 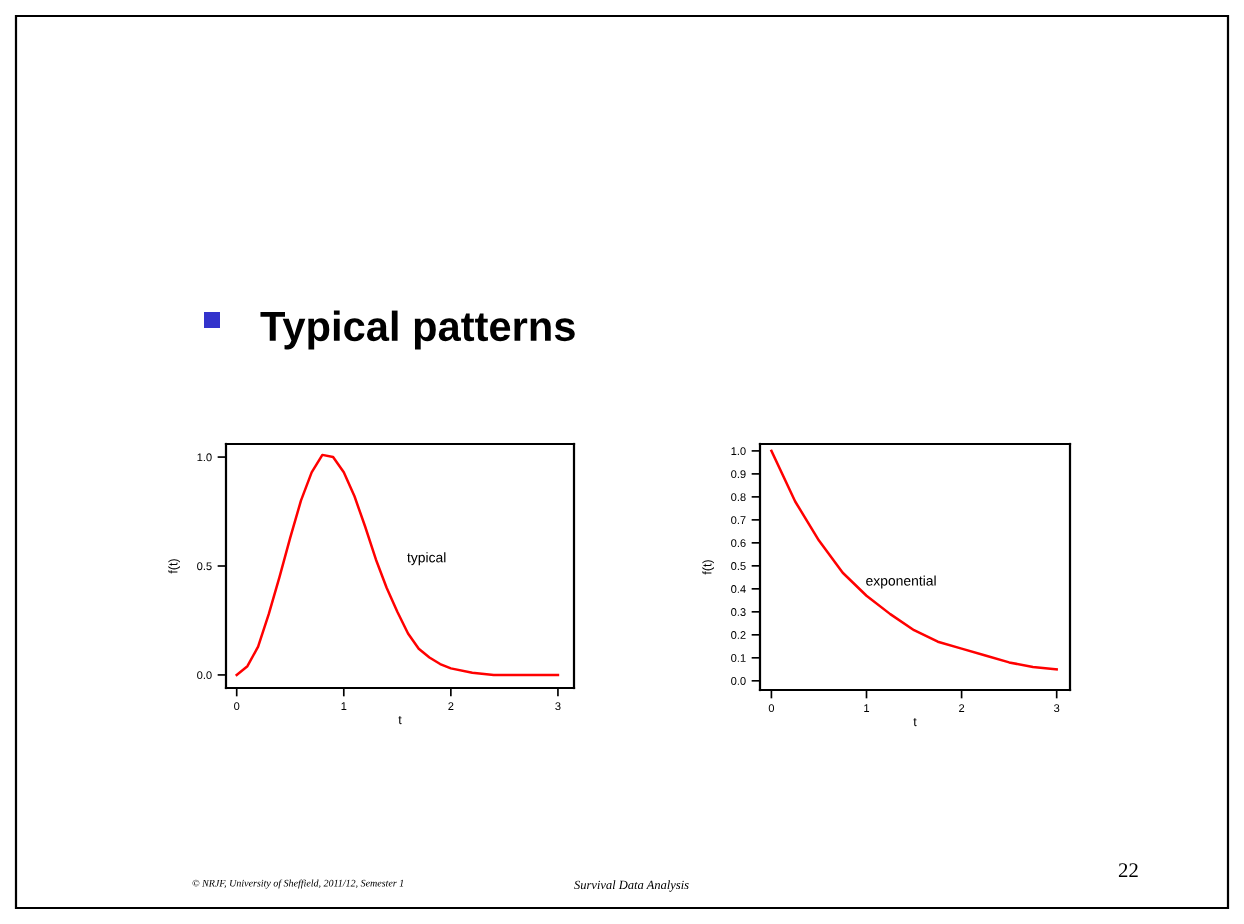 What do you see at coordinates (1128, 870) in the screenshot?
I see `text: 22` at bounding box center [1128, 870].